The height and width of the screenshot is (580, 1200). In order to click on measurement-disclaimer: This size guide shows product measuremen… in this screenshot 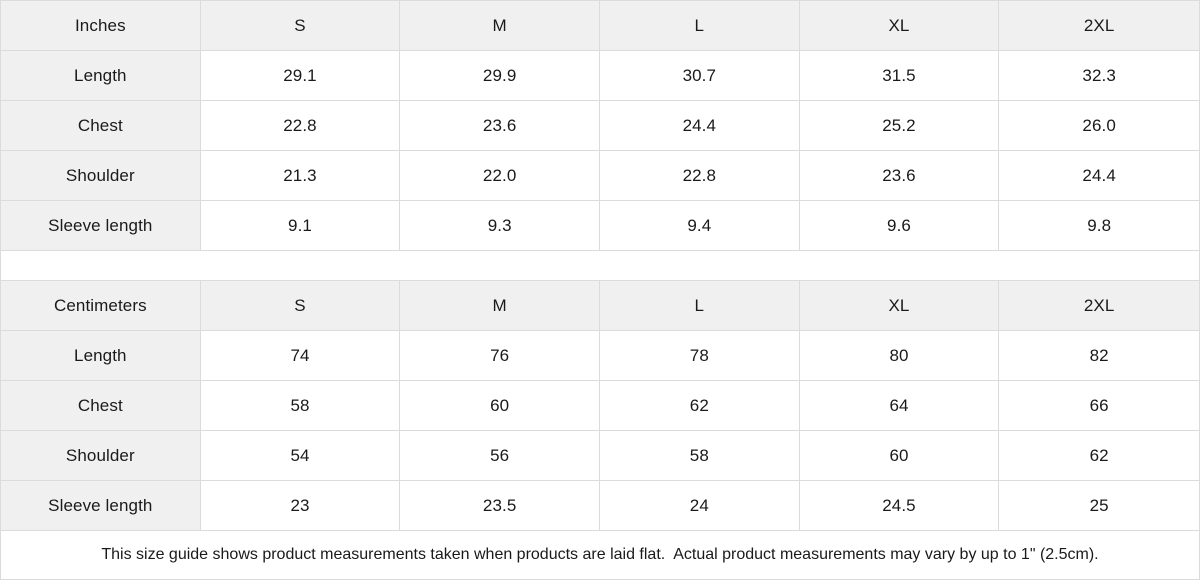, I will do `click(600, 554)`.